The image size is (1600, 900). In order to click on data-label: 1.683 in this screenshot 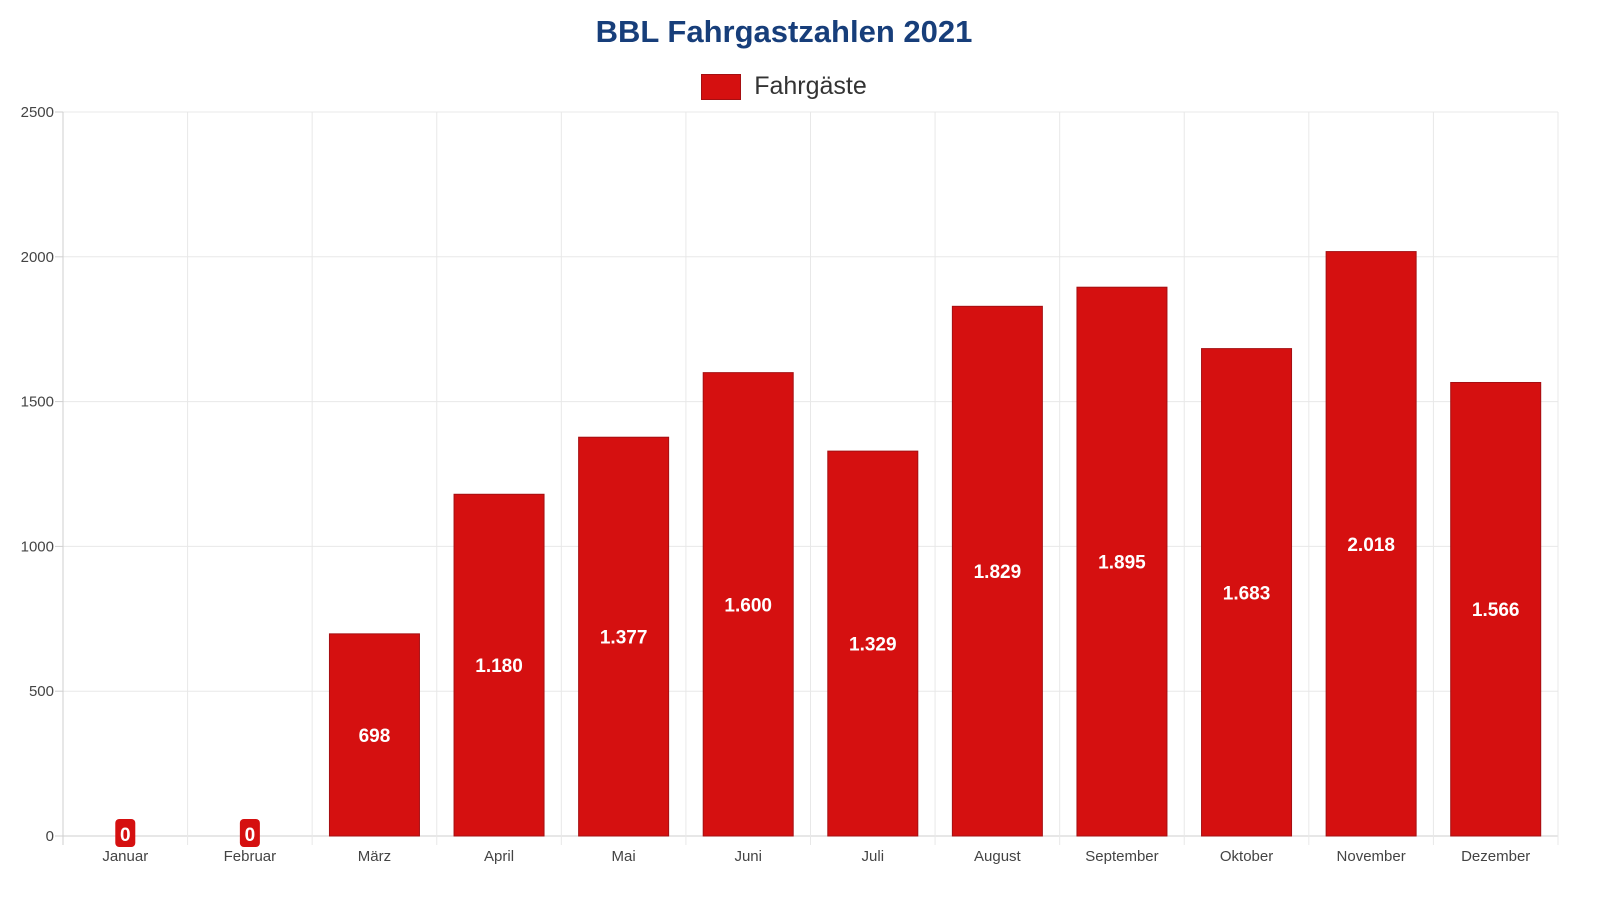, I will do `click(1247, 593)`.